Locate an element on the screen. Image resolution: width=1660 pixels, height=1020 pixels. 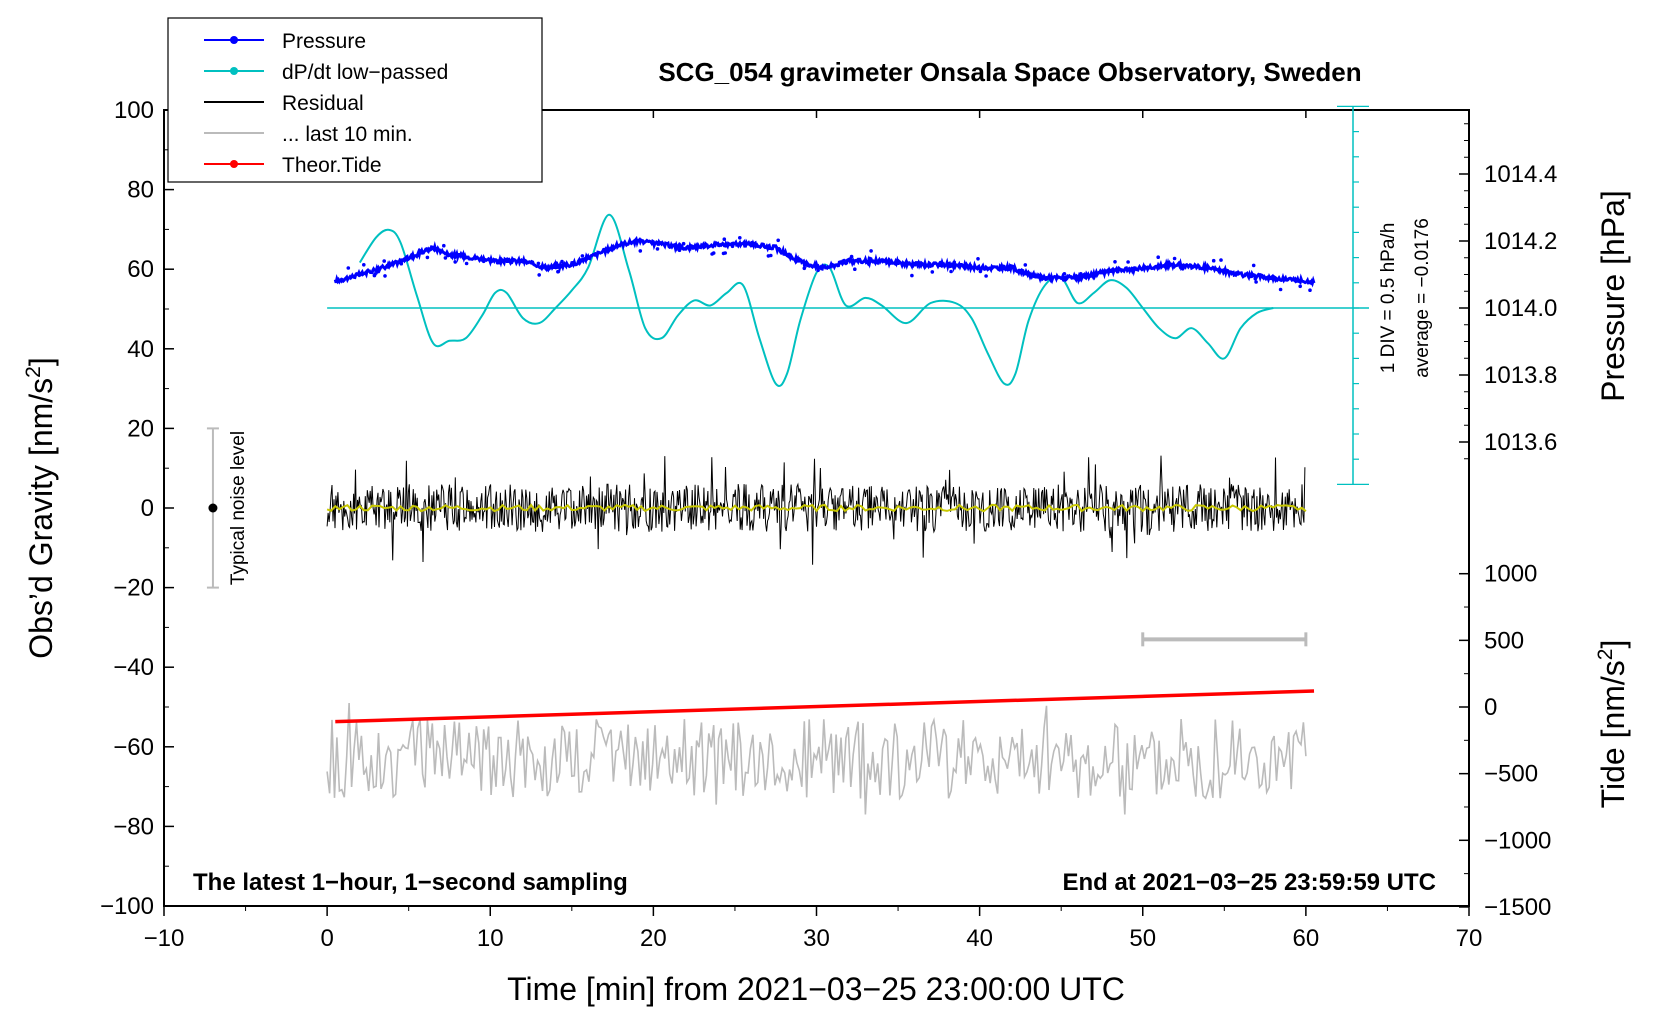
series-last10-line is located at coordinates (816, 758).